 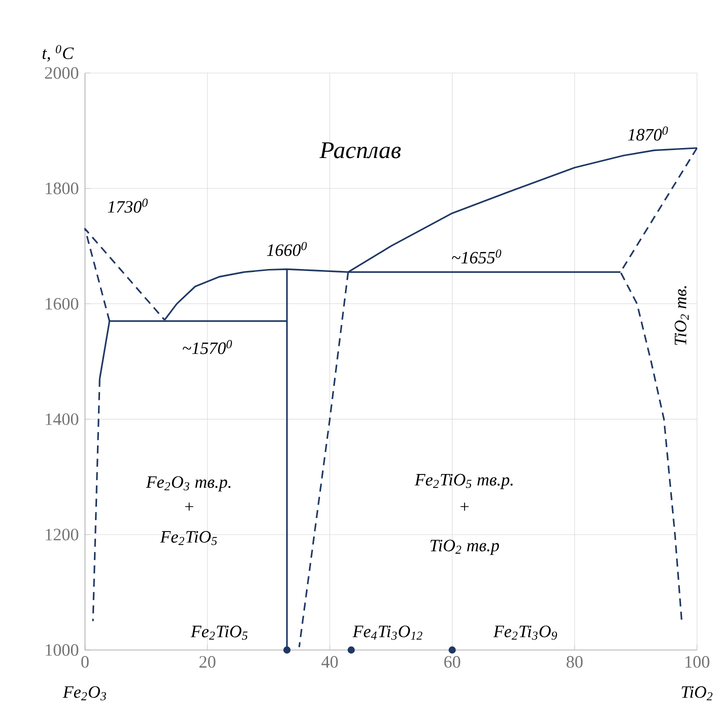 What do you see at coordinates (681, 315) in the screenshot?
I see `annotation: TiO$_{2}$ тв.` at bounding box center [681, 315].